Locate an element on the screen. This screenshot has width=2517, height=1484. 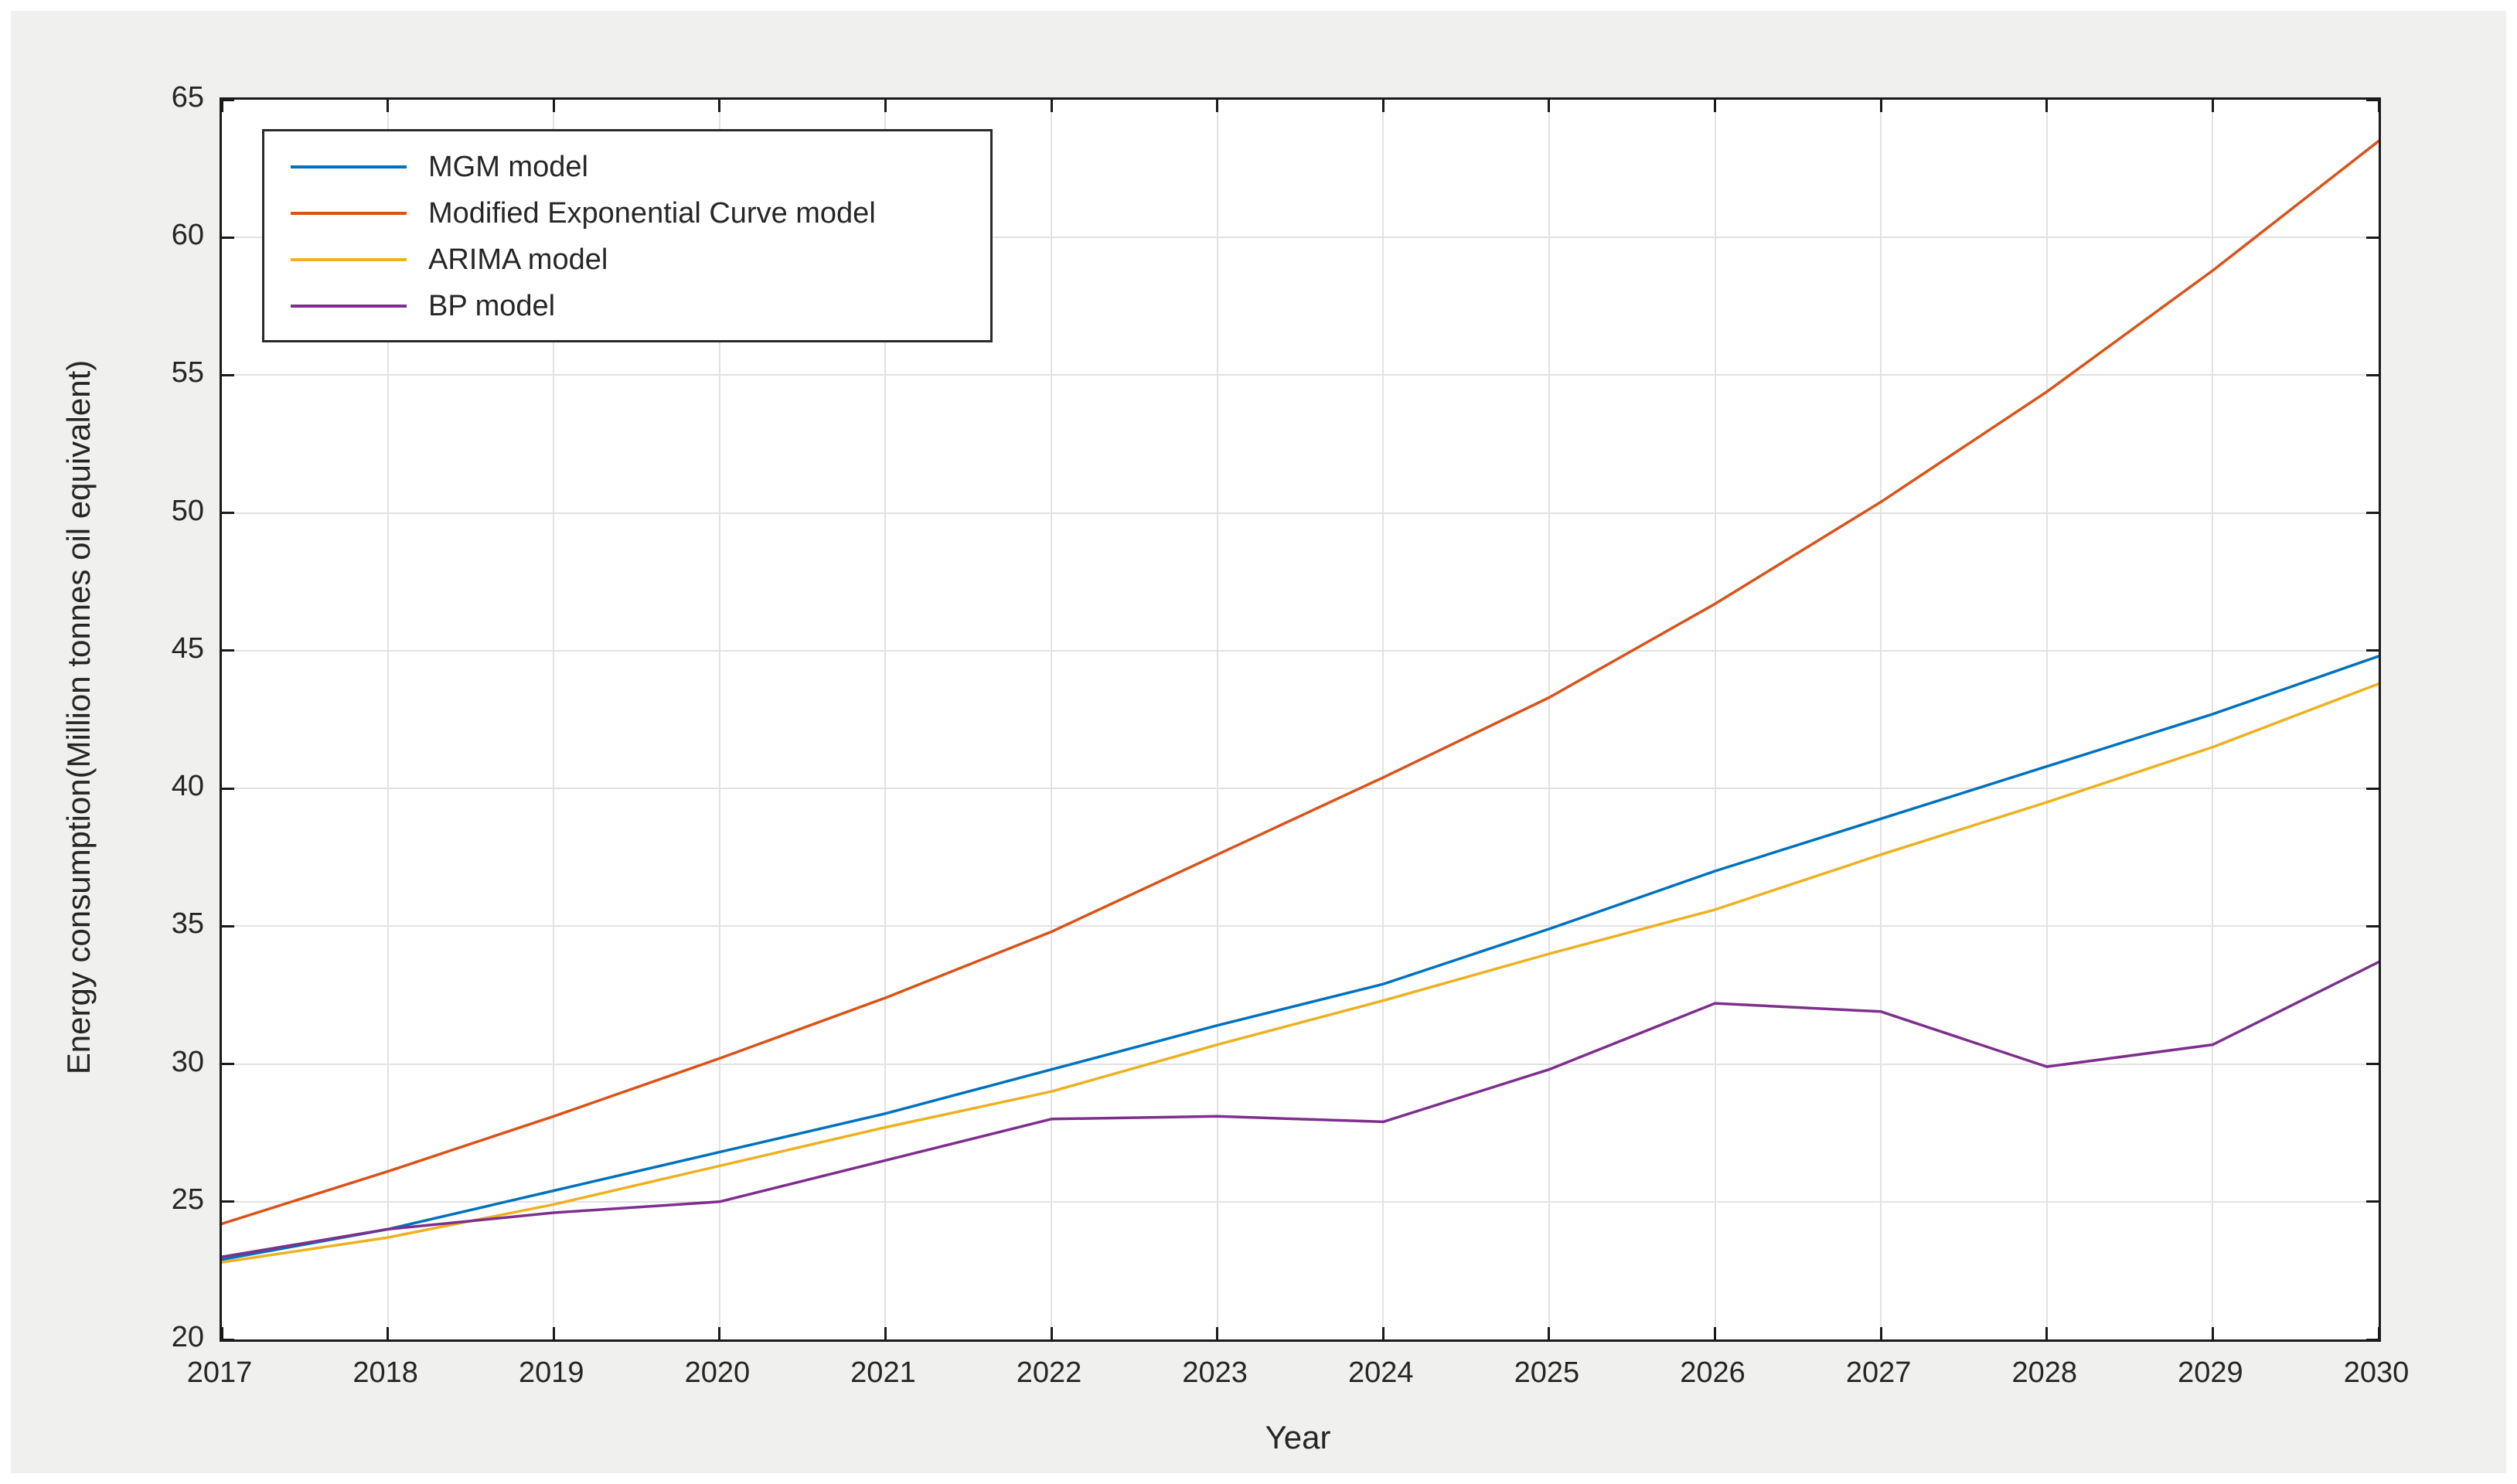
y-tick-label-30: 30 is located at coordinates (187, 1061).